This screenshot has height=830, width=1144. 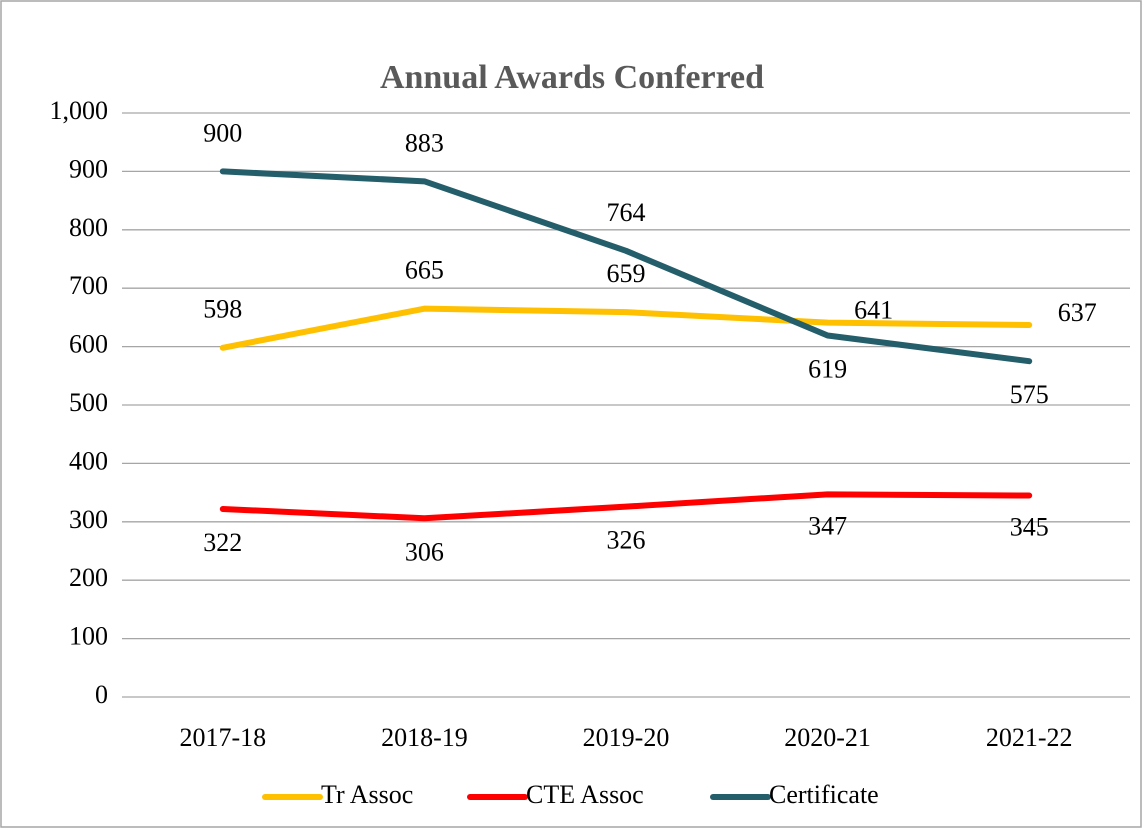 I want to click on data-label: 322, so click(x=222, y=542).